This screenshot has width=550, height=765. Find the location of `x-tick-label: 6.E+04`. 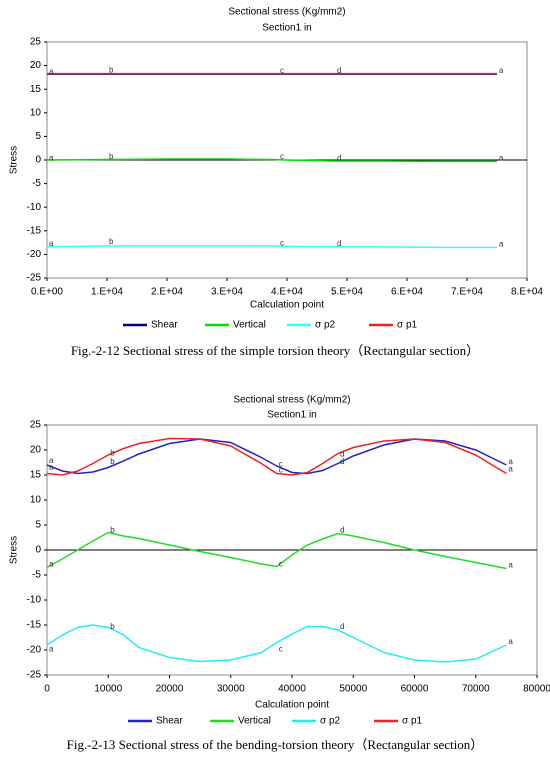

x-tick-label: 6.E+04 is located at coordinates (407, 292).